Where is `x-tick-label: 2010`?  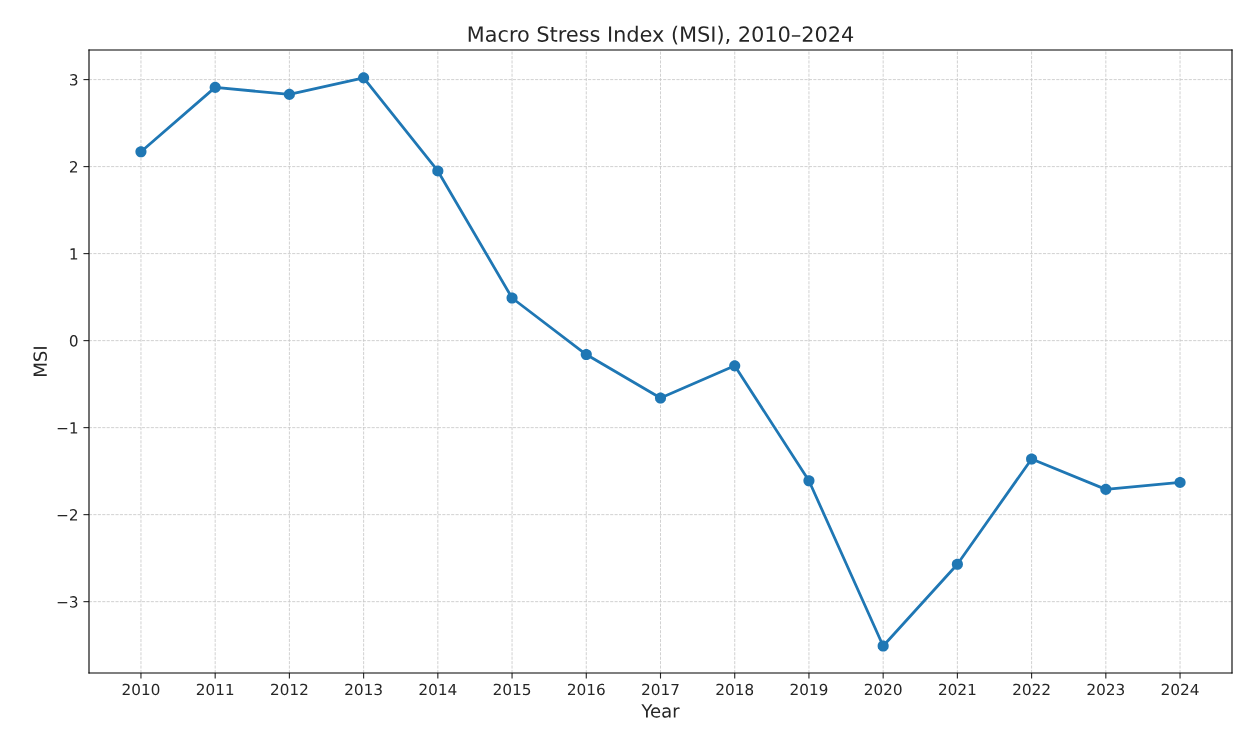 x-tick-label: 2010 is located at coordinates (141, 689).